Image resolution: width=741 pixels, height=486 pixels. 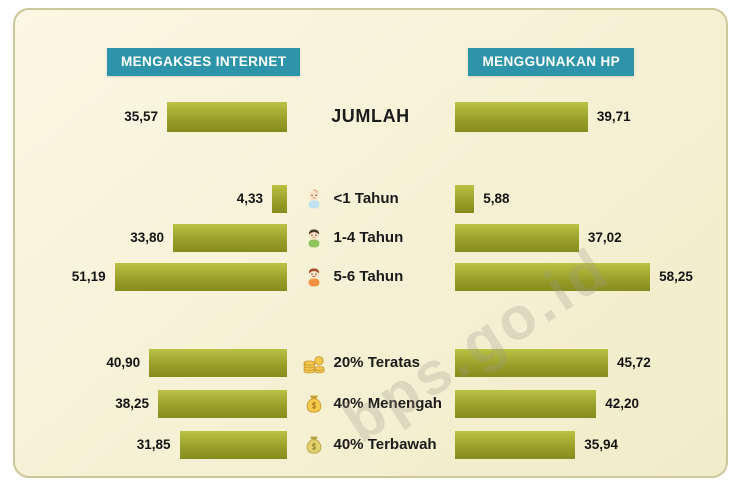 I want to click on category-label: 40% Menengah, so click(x=371, y=404).